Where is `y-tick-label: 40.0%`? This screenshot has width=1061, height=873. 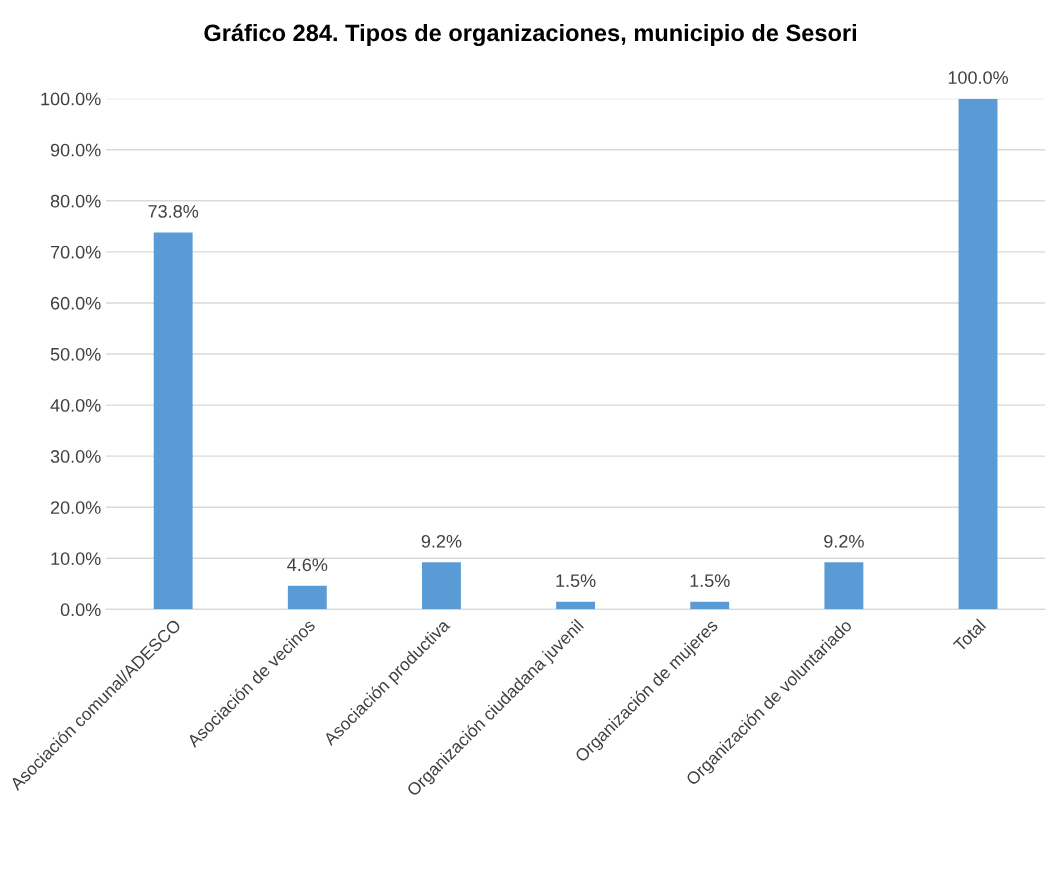 y-tick-label: 40.0% is located at coordinates (75, 405).